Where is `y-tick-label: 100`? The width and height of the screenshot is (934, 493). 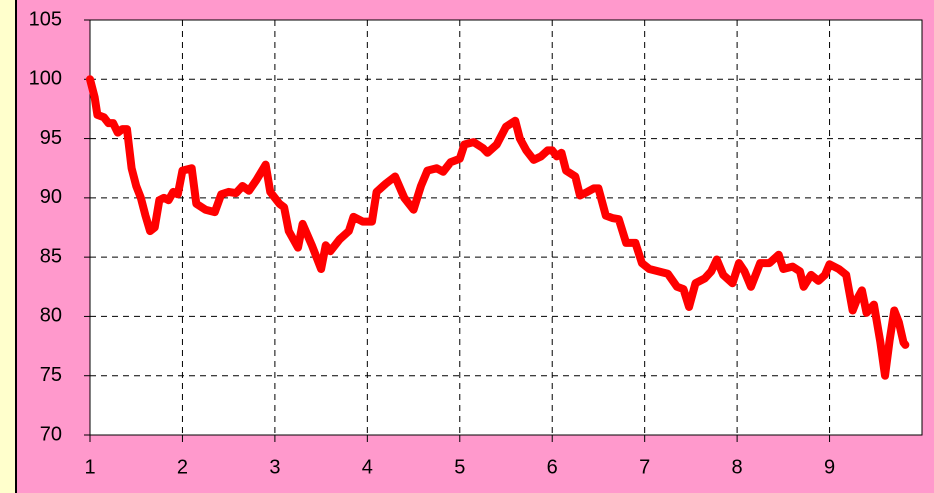
y-tick-label: 100 is located at coordinates (45, 79).